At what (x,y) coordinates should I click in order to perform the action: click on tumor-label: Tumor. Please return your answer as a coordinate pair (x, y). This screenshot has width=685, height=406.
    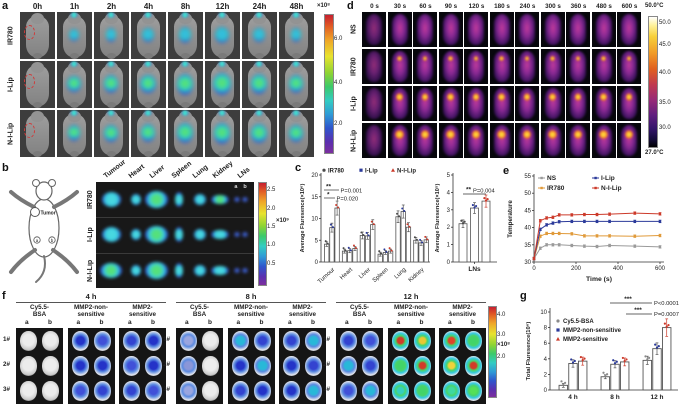
    Looking at the image, I should click on (48, 214).